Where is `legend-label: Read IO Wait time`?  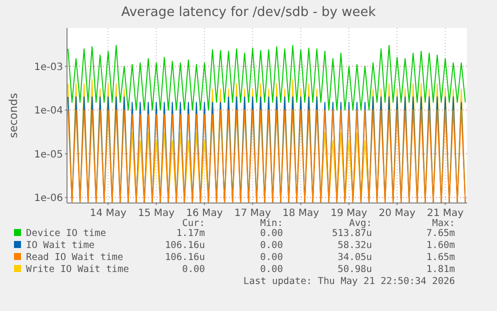 legend-label: Read IO Wait time is located at coordinates (75, 257).